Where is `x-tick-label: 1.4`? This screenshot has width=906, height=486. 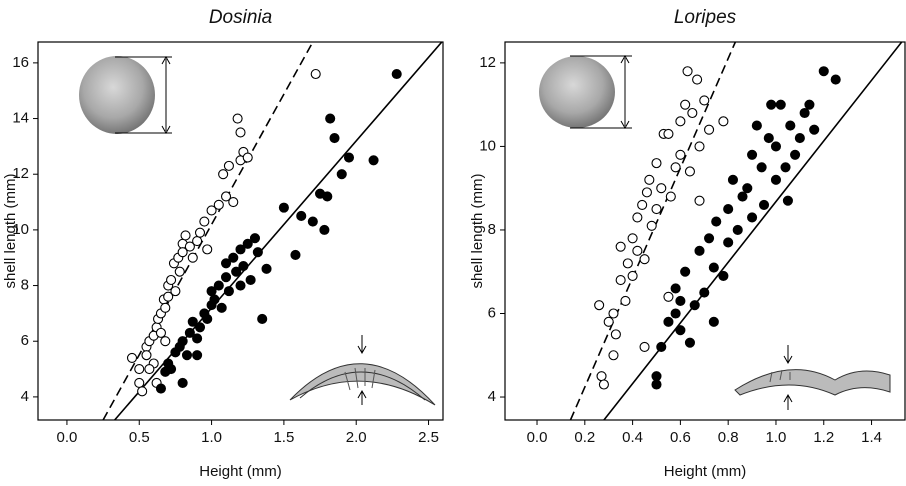
x-tick-label: 1.4 is located at coordinates (871, 437).